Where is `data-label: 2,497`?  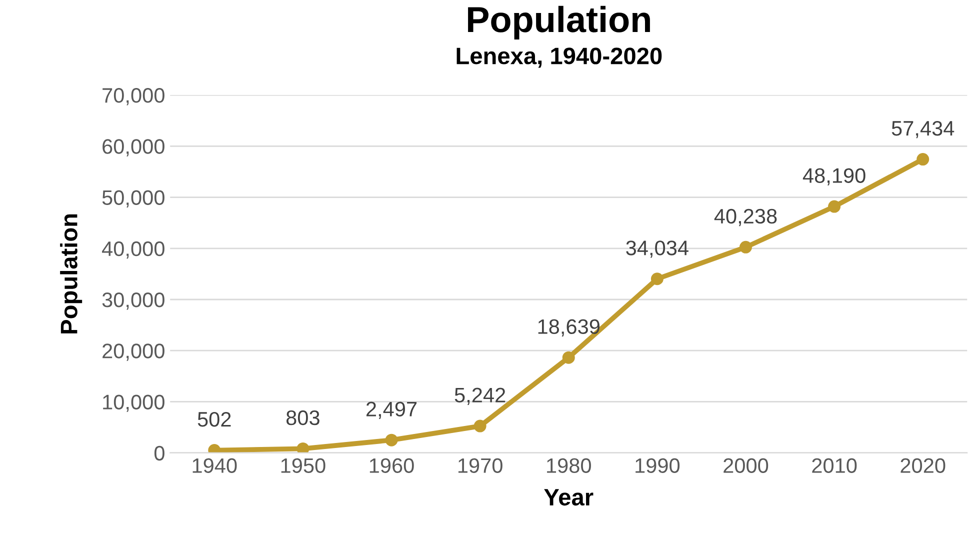
data-label: 2,497 is located at coordinates (391, 410).